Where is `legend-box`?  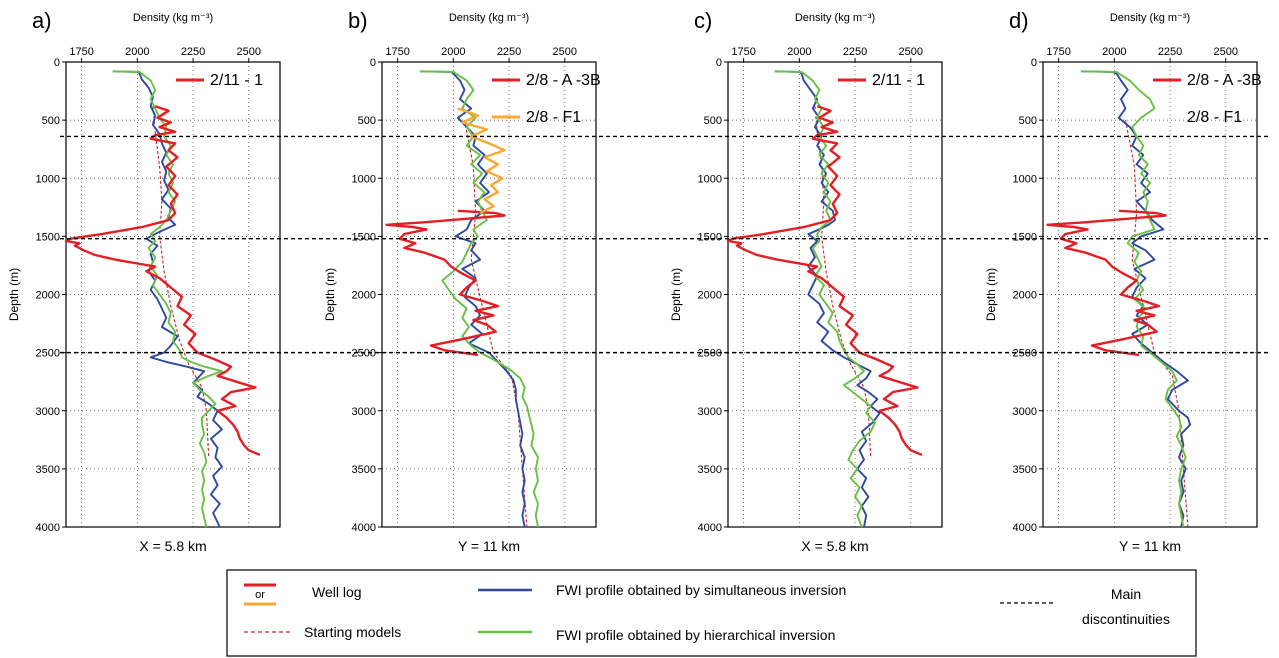
legend-box is located at coordinates (711, 613).